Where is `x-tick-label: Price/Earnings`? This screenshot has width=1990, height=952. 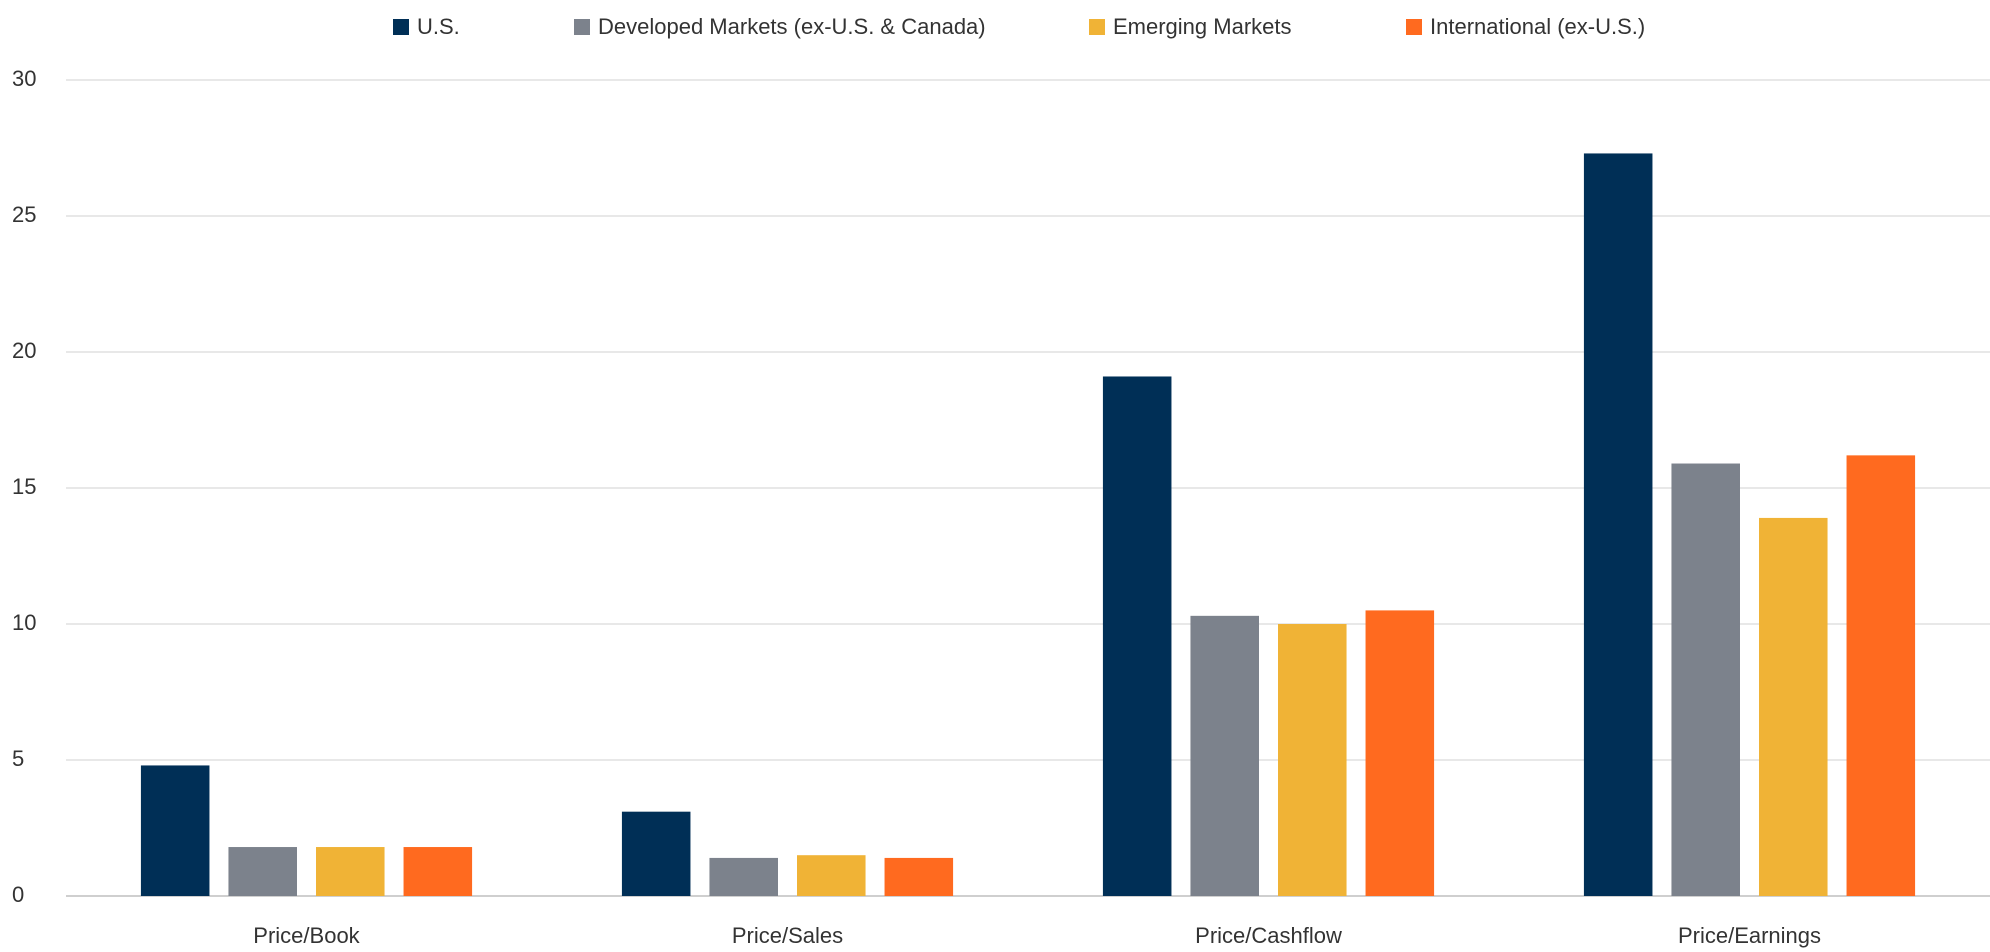
x-tick-label: Price/Earnings is located at coordinates (1749, 935).